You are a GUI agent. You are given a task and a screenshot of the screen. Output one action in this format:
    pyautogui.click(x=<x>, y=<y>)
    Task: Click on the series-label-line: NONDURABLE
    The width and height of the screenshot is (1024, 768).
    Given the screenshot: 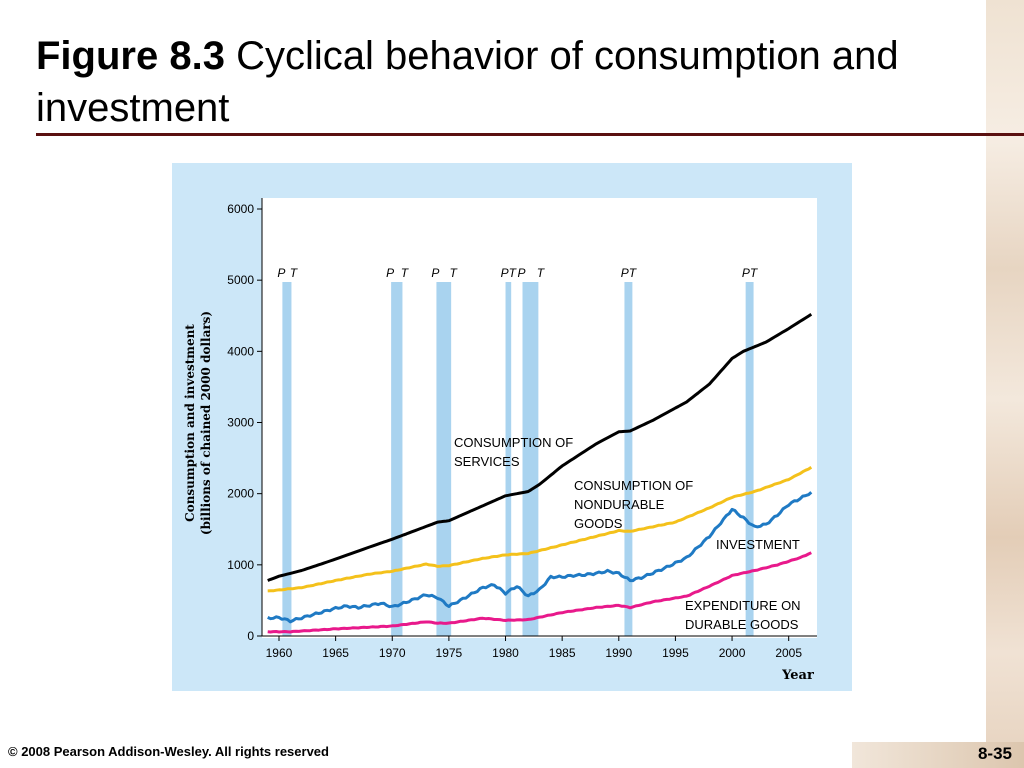 What is the action you would take?
    pyautogui.click(x=619, y=504)
    